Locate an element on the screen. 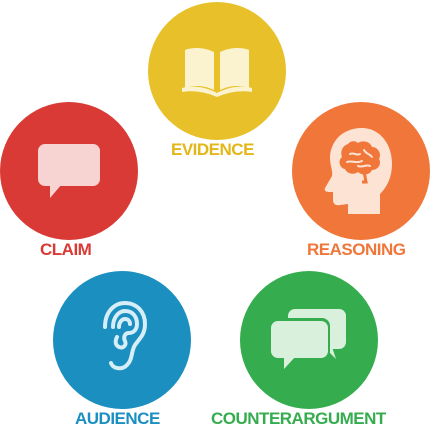  evidence-circle is located at coordinates (217, 71).